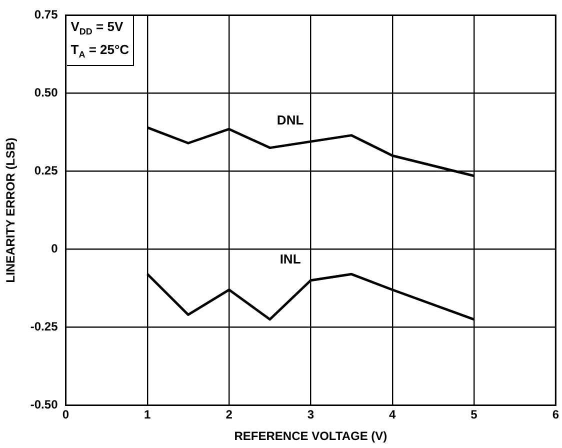 The image size is (562, 448). What do you see at coordinates (100, 51) in the screenshot?
I see `annotation: T$_{A}$ = 25°C` at bounding box center [100, 51].